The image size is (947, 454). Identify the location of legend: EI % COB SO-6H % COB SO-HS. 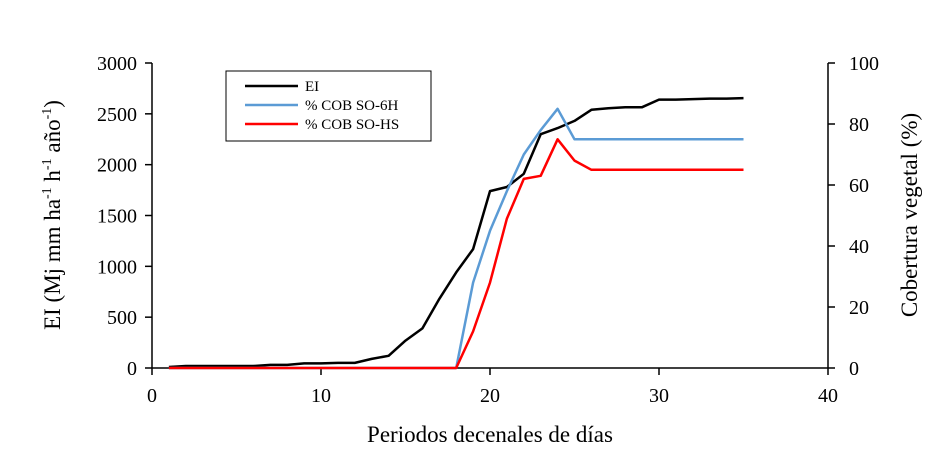
(328, 106).